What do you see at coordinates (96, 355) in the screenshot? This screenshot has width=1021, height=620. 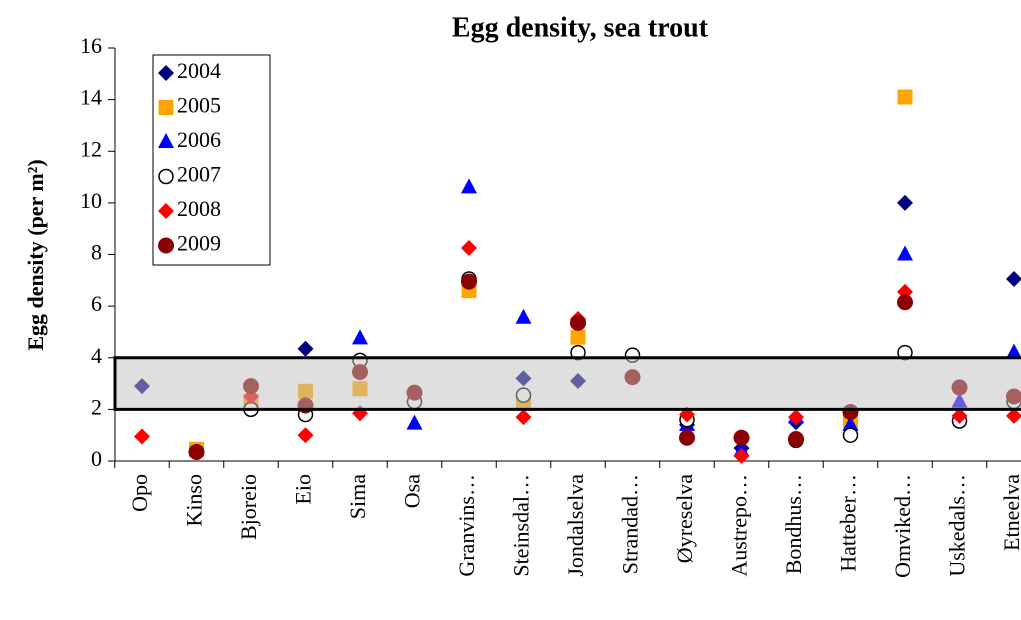 I see `y-tick-label: 4` at bounding box center [96, 355].